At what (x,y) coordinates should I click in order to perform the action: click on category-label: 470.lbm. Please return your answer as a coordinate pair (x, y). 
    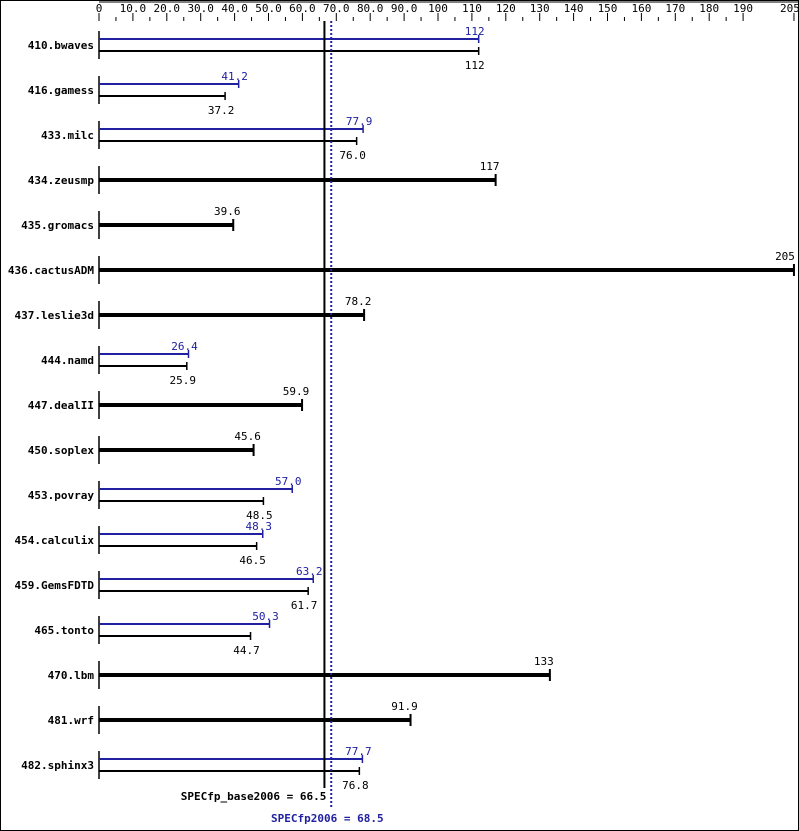
    Looking at the image, I should click on (71, 675).